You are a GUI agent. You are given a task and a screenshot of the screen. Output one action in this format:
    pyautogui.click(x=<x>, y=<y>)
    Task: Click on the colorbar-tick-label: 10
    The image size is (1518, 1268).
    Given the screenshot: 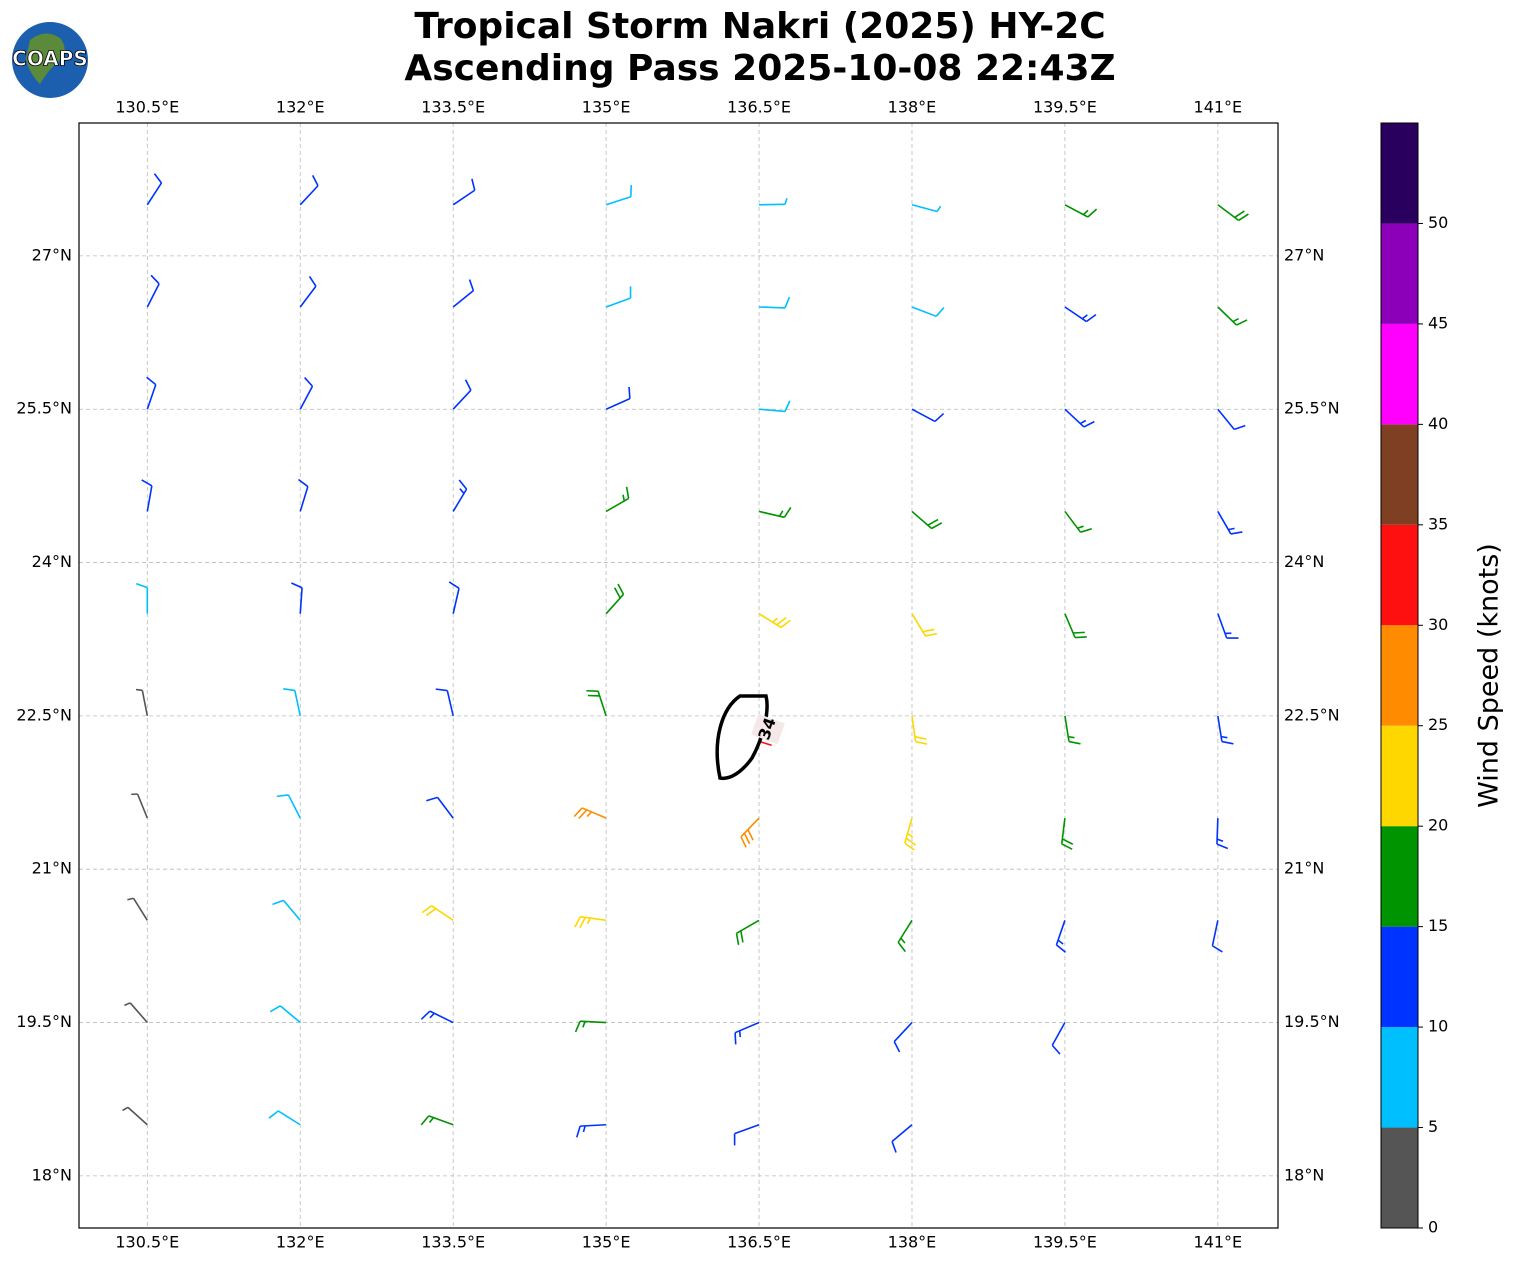 What is the action you would take?
    pyautogui.click(x=1438, y=1026)
    